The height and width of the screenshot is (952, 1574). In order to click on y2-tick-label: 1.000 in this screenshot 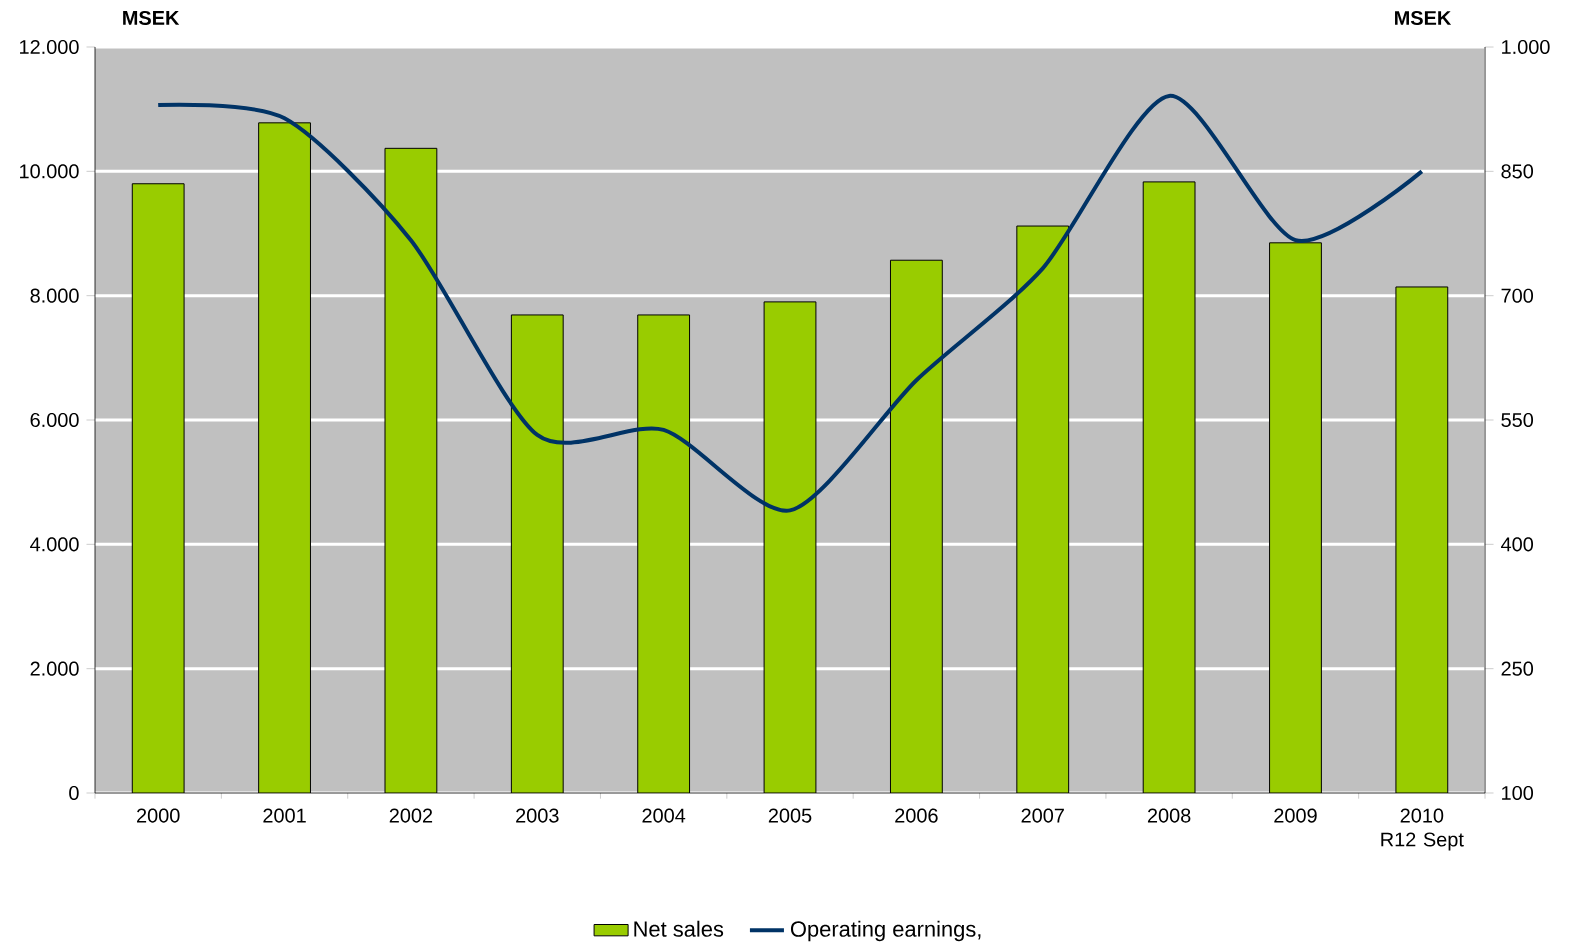, I will do `click(1526, 47)`.